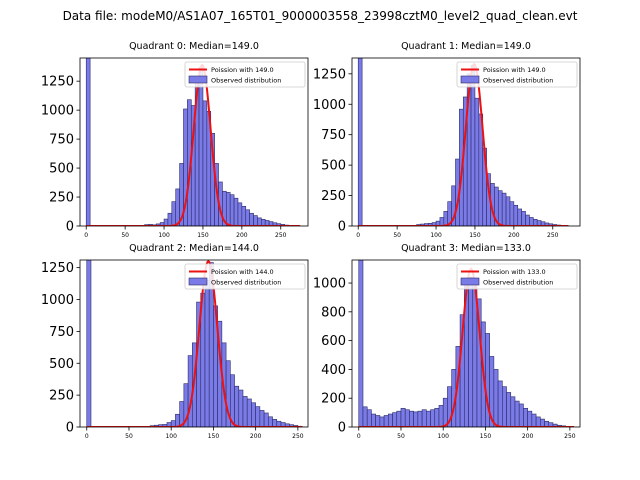 The height and width of the screenshot is (480, 640). Describe the element at coordinates (514, 272) in the screenshot. I see `legend-fit-label: Poission with 133.0` at that location.